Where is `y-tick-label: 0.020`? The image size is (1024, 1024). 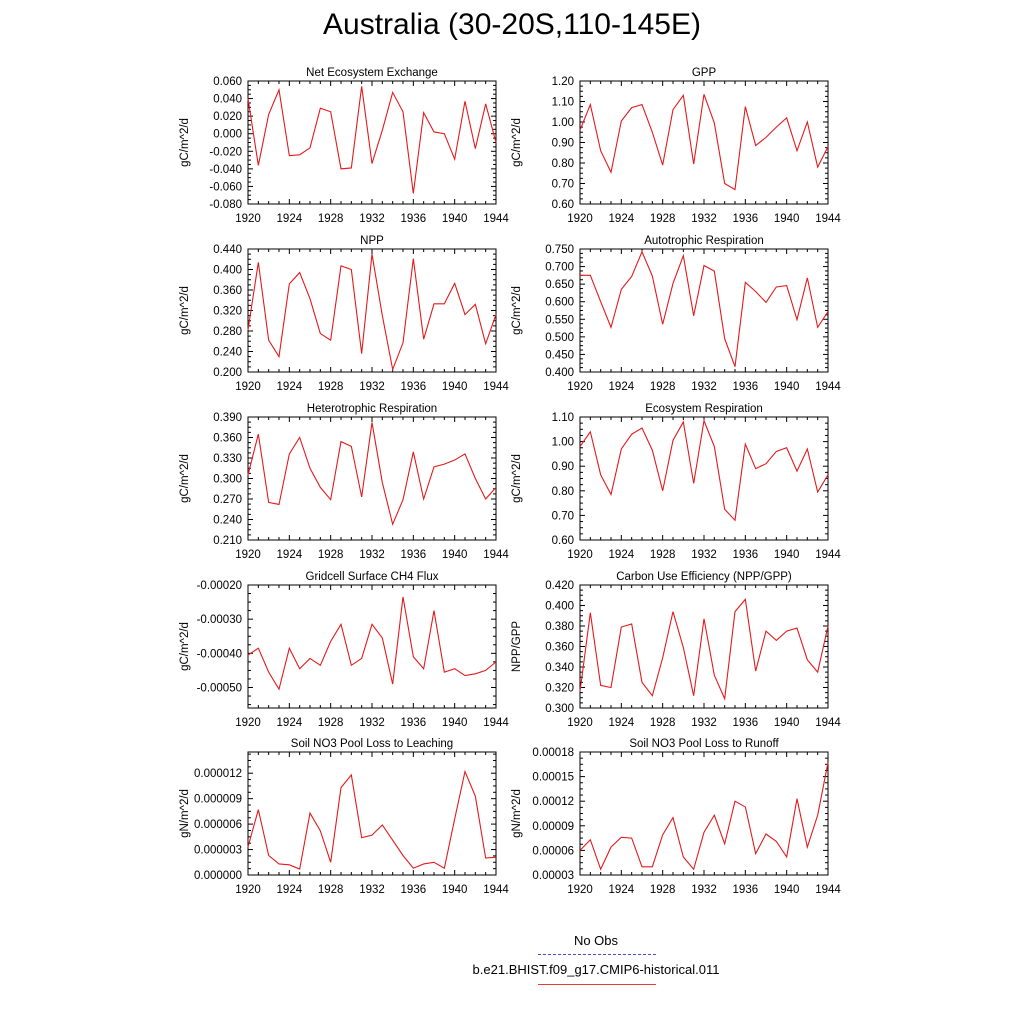
y-tick-label: 0.020 is located at coordinates (227, 117).